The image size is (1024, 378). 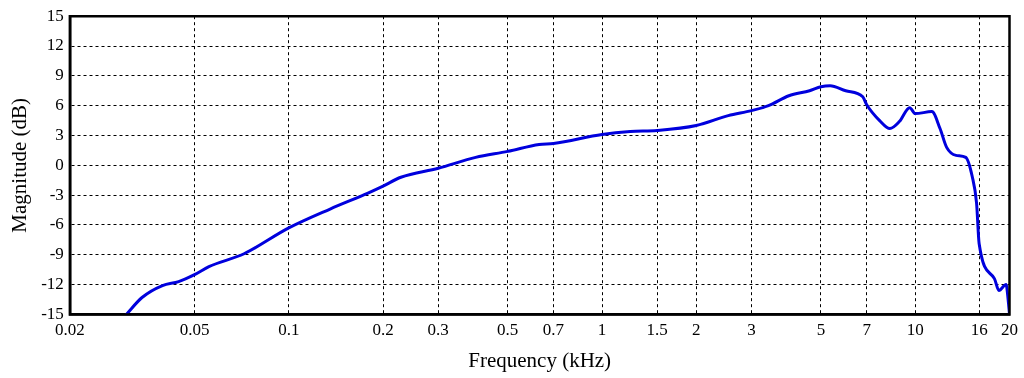 What do you see at coordinates (553, 330) in the screenshot?
I see `x-tick-label: 0.7` at bounding box center [553, 330].